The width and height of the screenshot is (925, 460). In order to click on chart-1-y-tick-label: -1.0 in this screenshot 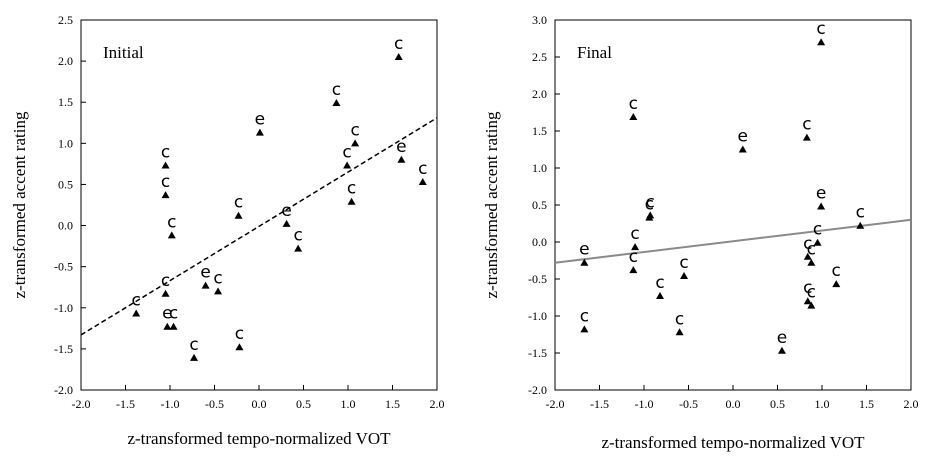, I will do `click(537, 316)`.